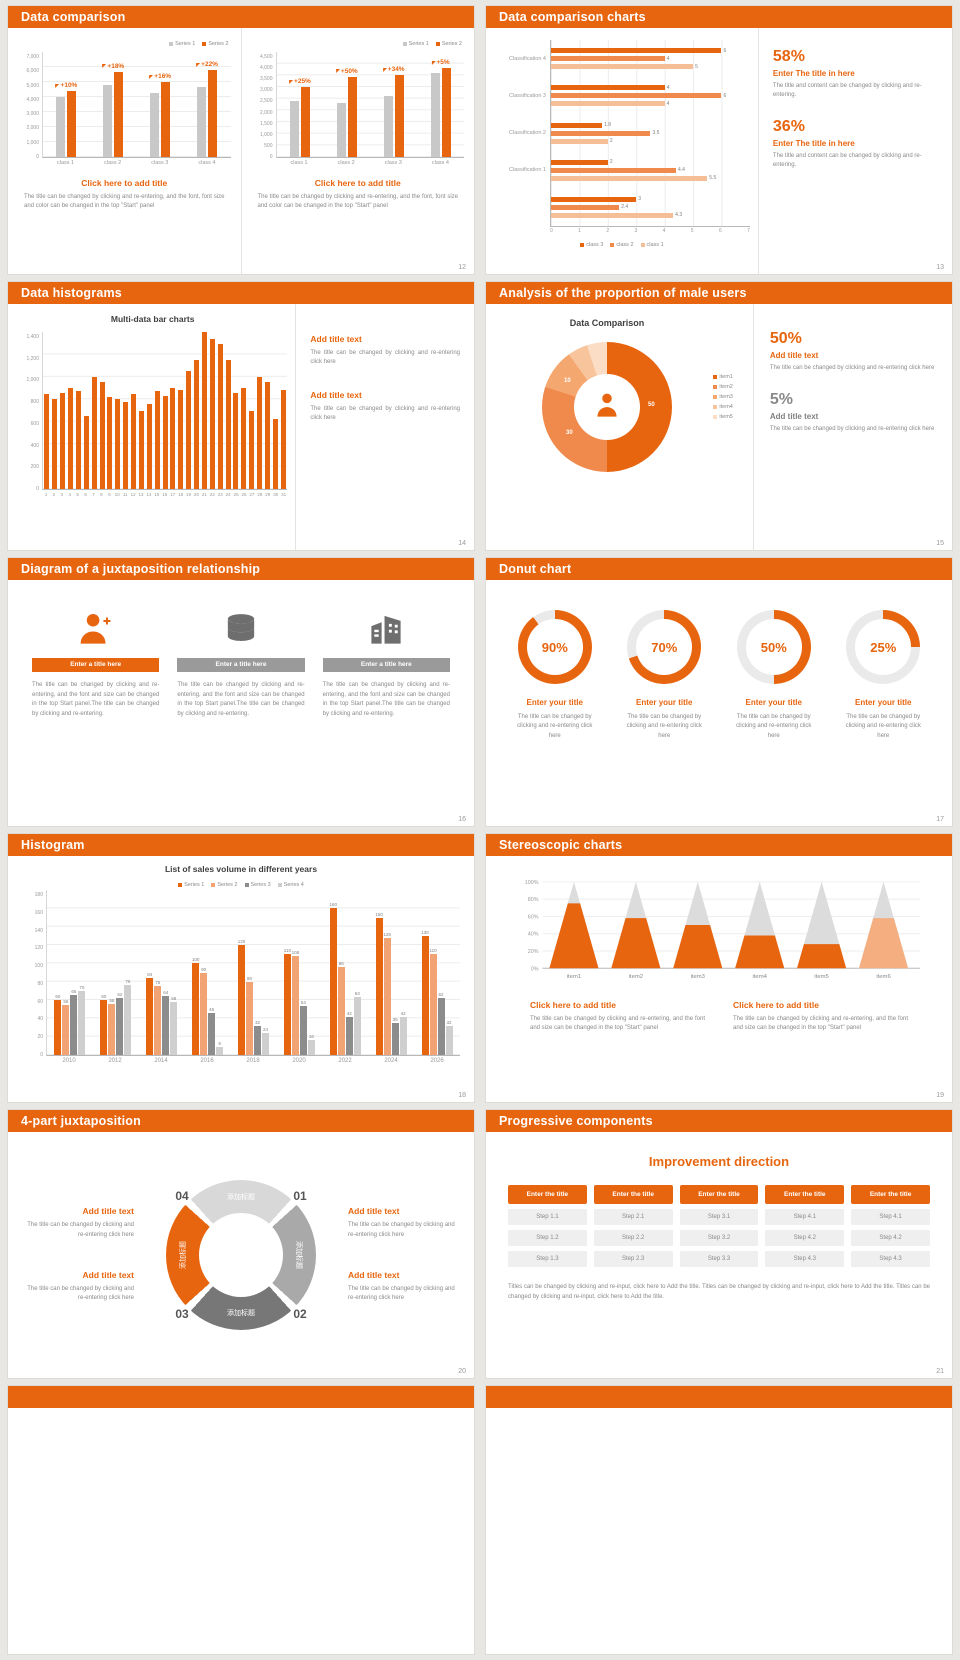  I want to click on cc-val: 108, so click(295, 952).